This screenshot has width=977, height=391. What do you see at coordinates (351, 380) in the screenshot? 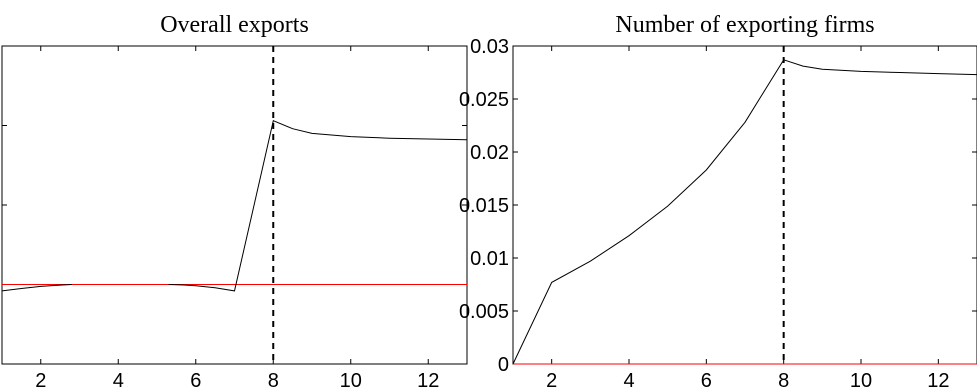
I see `chart-0-xtick-label: 10` at bounding box center [351, 380].